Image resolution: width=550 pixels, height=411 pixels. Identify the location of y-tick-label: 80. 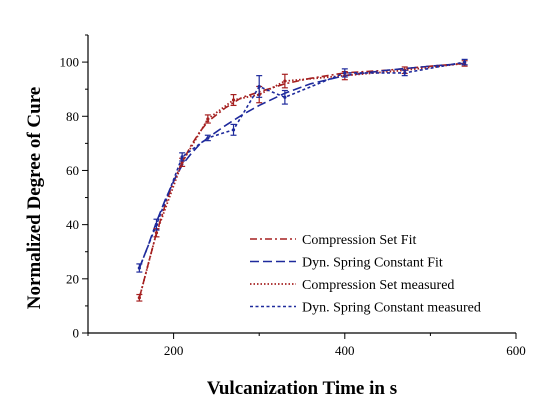
(72, 116).